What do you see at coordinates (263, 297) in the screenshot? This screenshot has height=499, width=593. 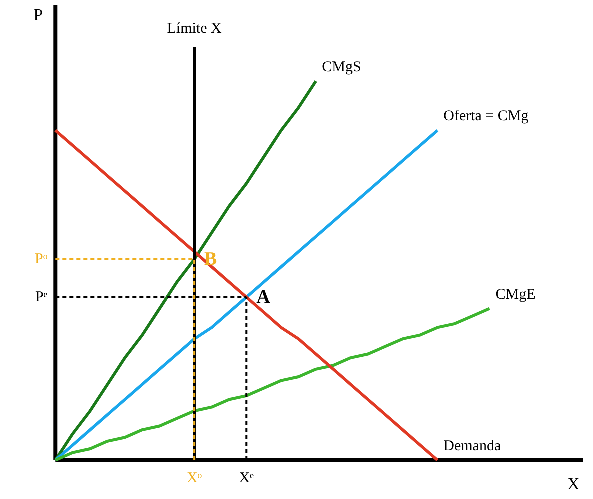 I see `annotation: A` at bounding box center [263, 297].